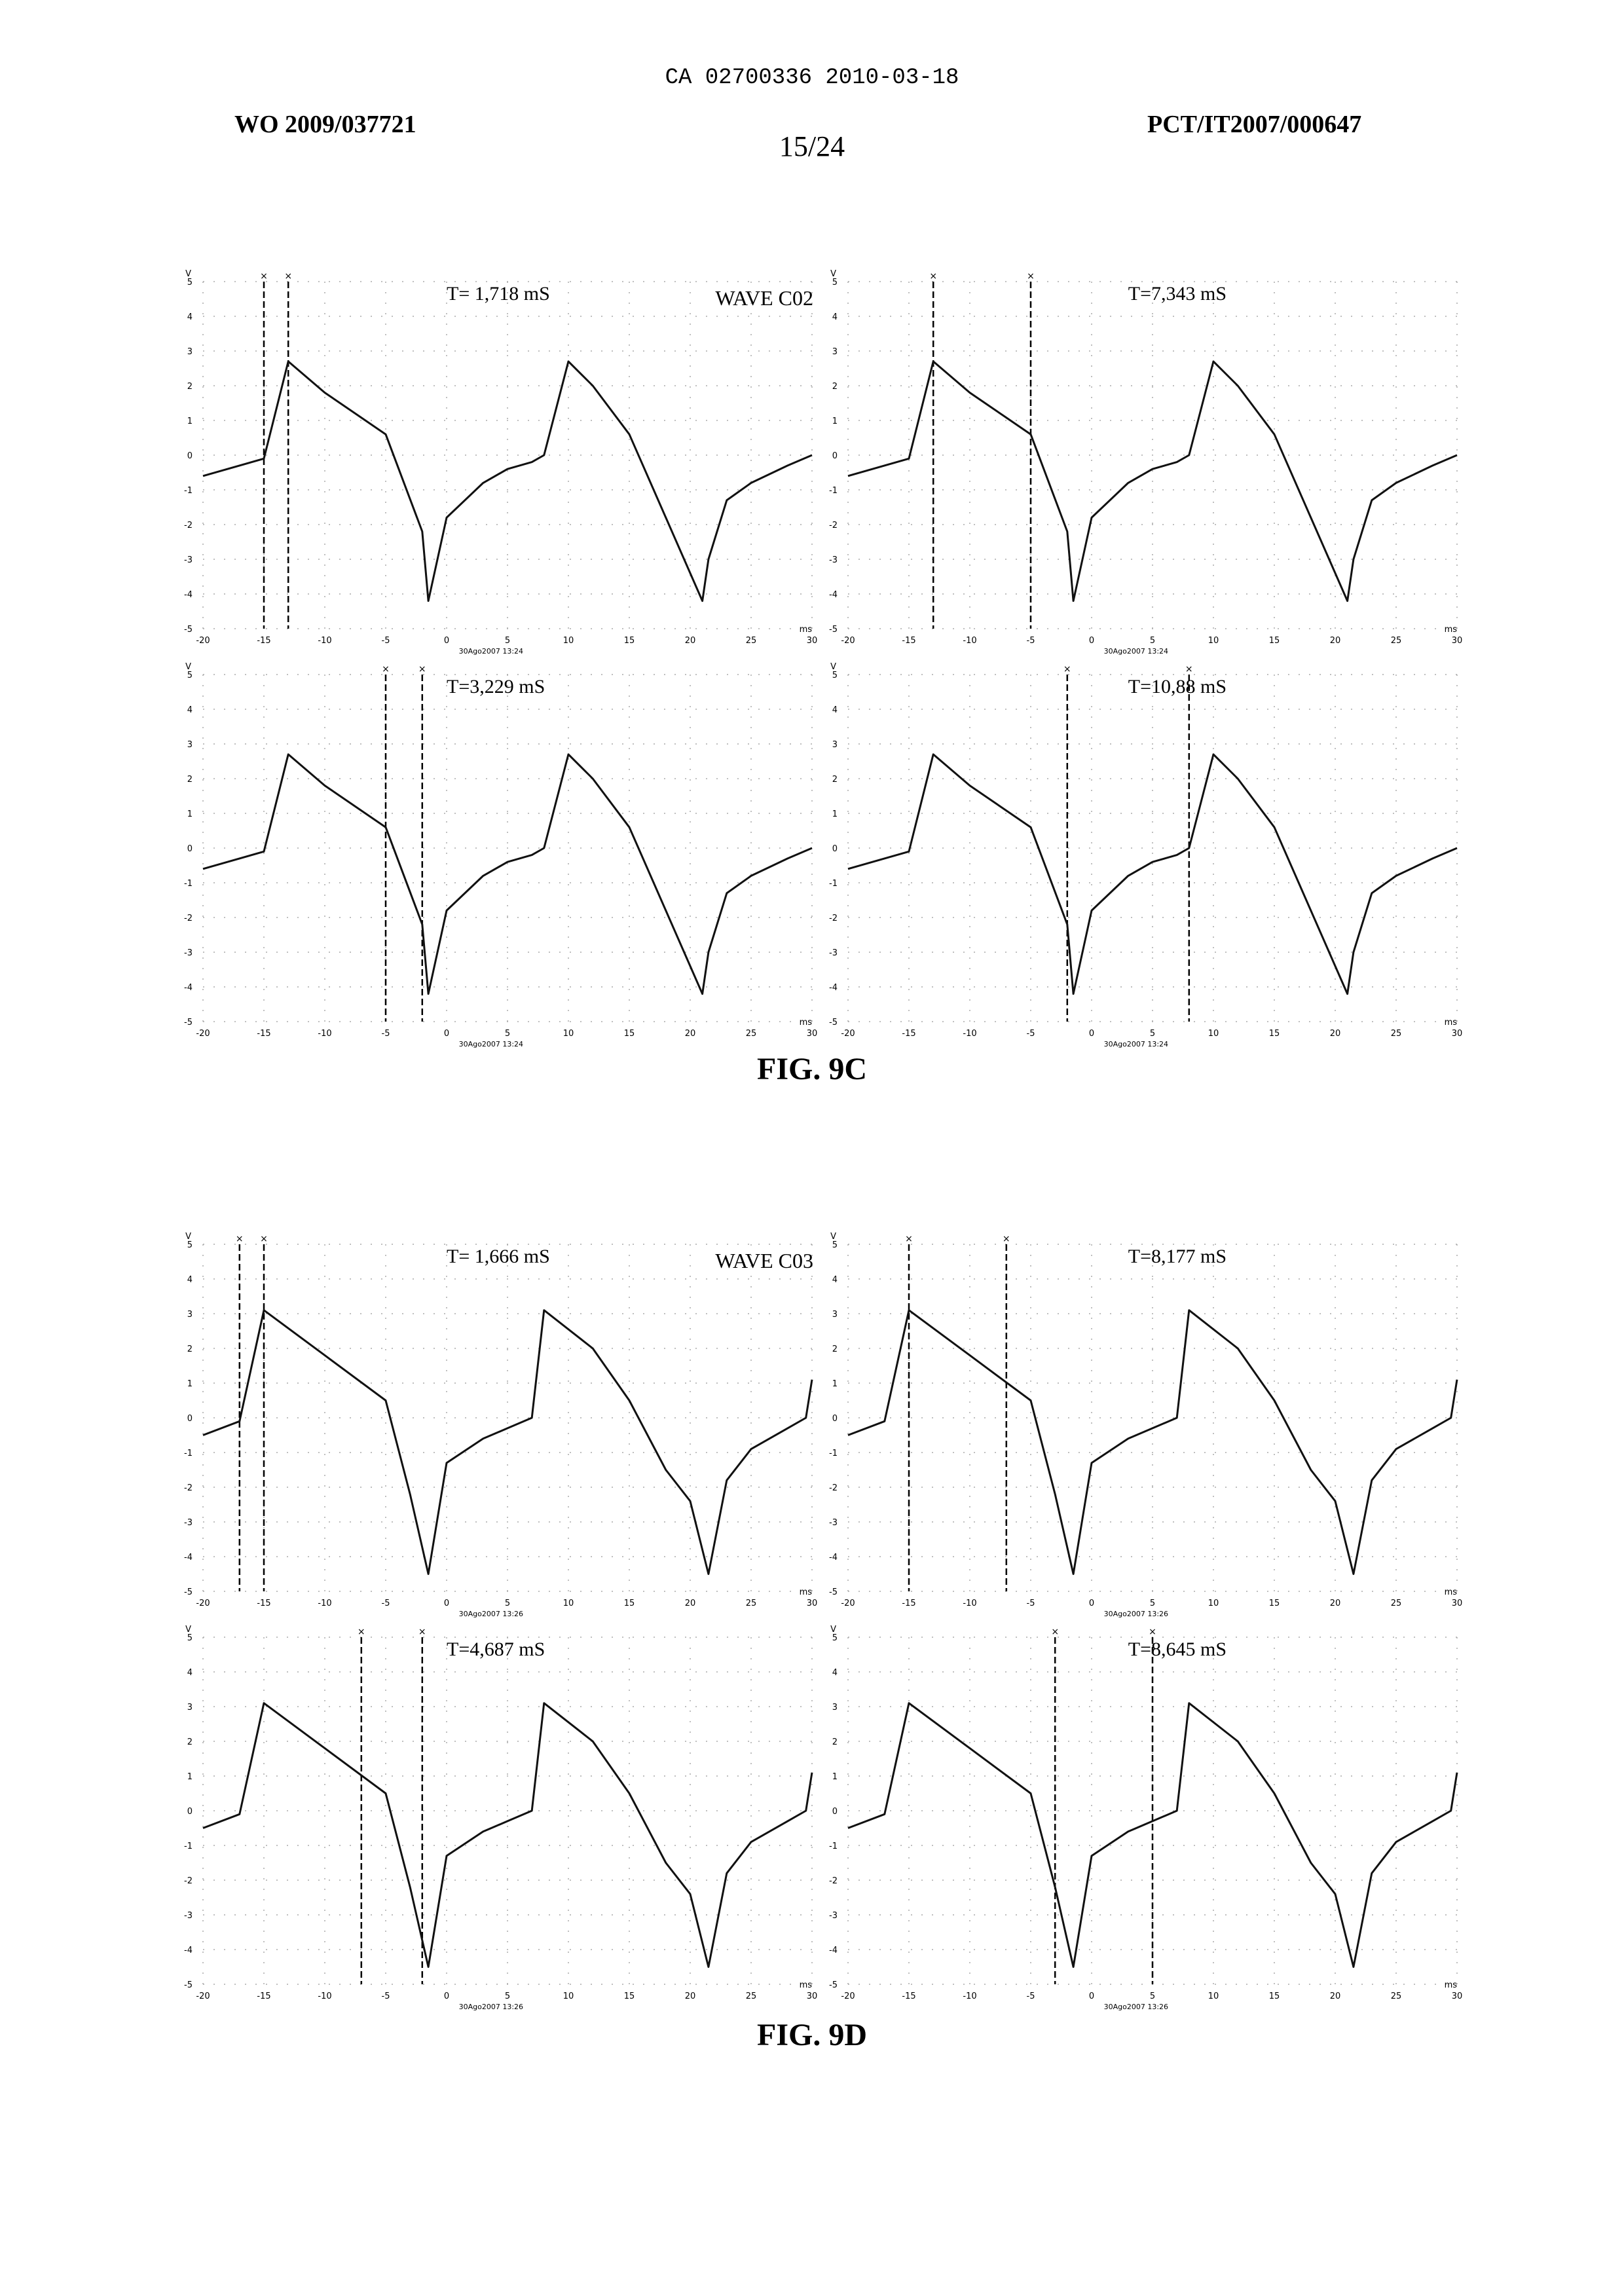 This screenshot has height=2296, width=1624. I want to click on figure-label: FIG. 9D, so click(812, 2035).